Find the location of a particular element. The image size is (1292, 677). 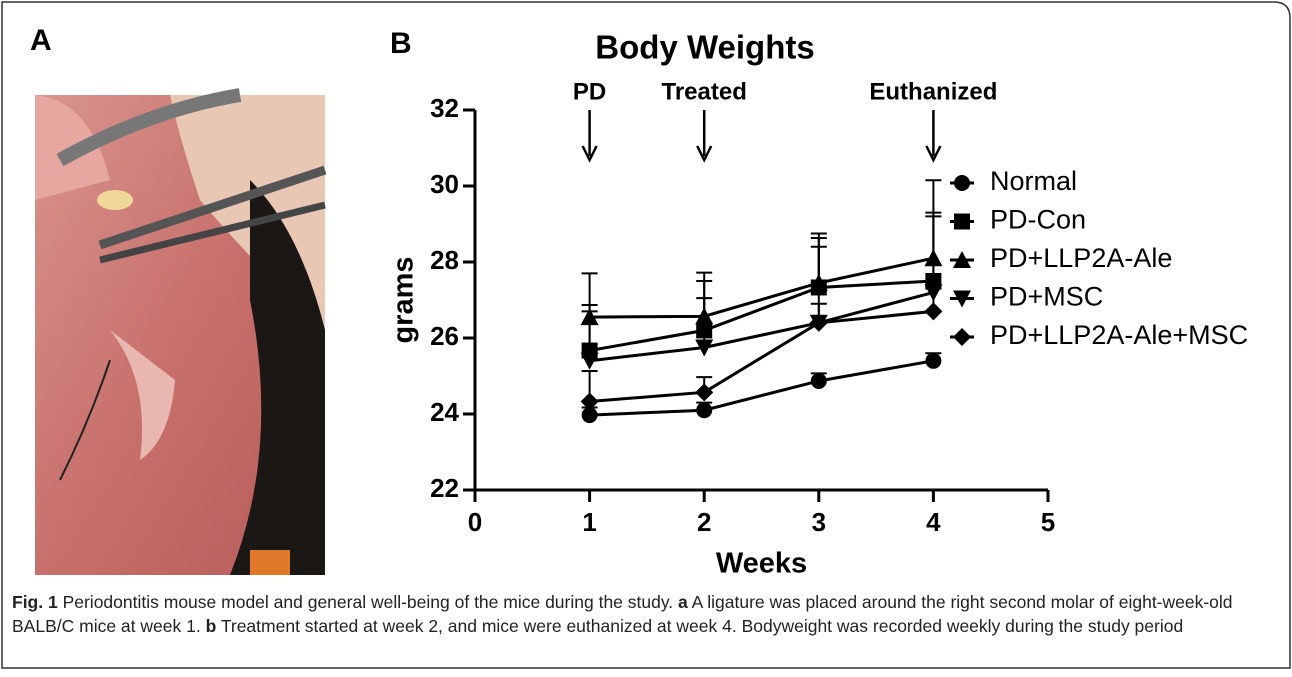

caption-label: Fig. 1 is located at coordinates (35, 602).